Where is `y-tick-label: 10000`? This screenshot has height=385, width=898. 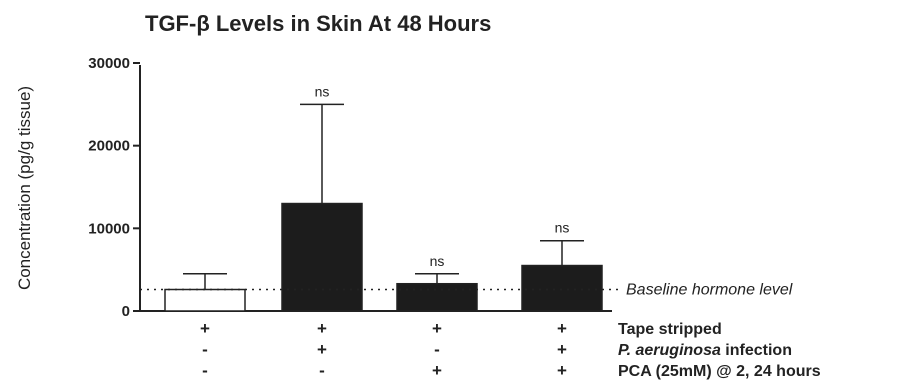 y-tick-label: 10000 is located at coordinates (109, 228).